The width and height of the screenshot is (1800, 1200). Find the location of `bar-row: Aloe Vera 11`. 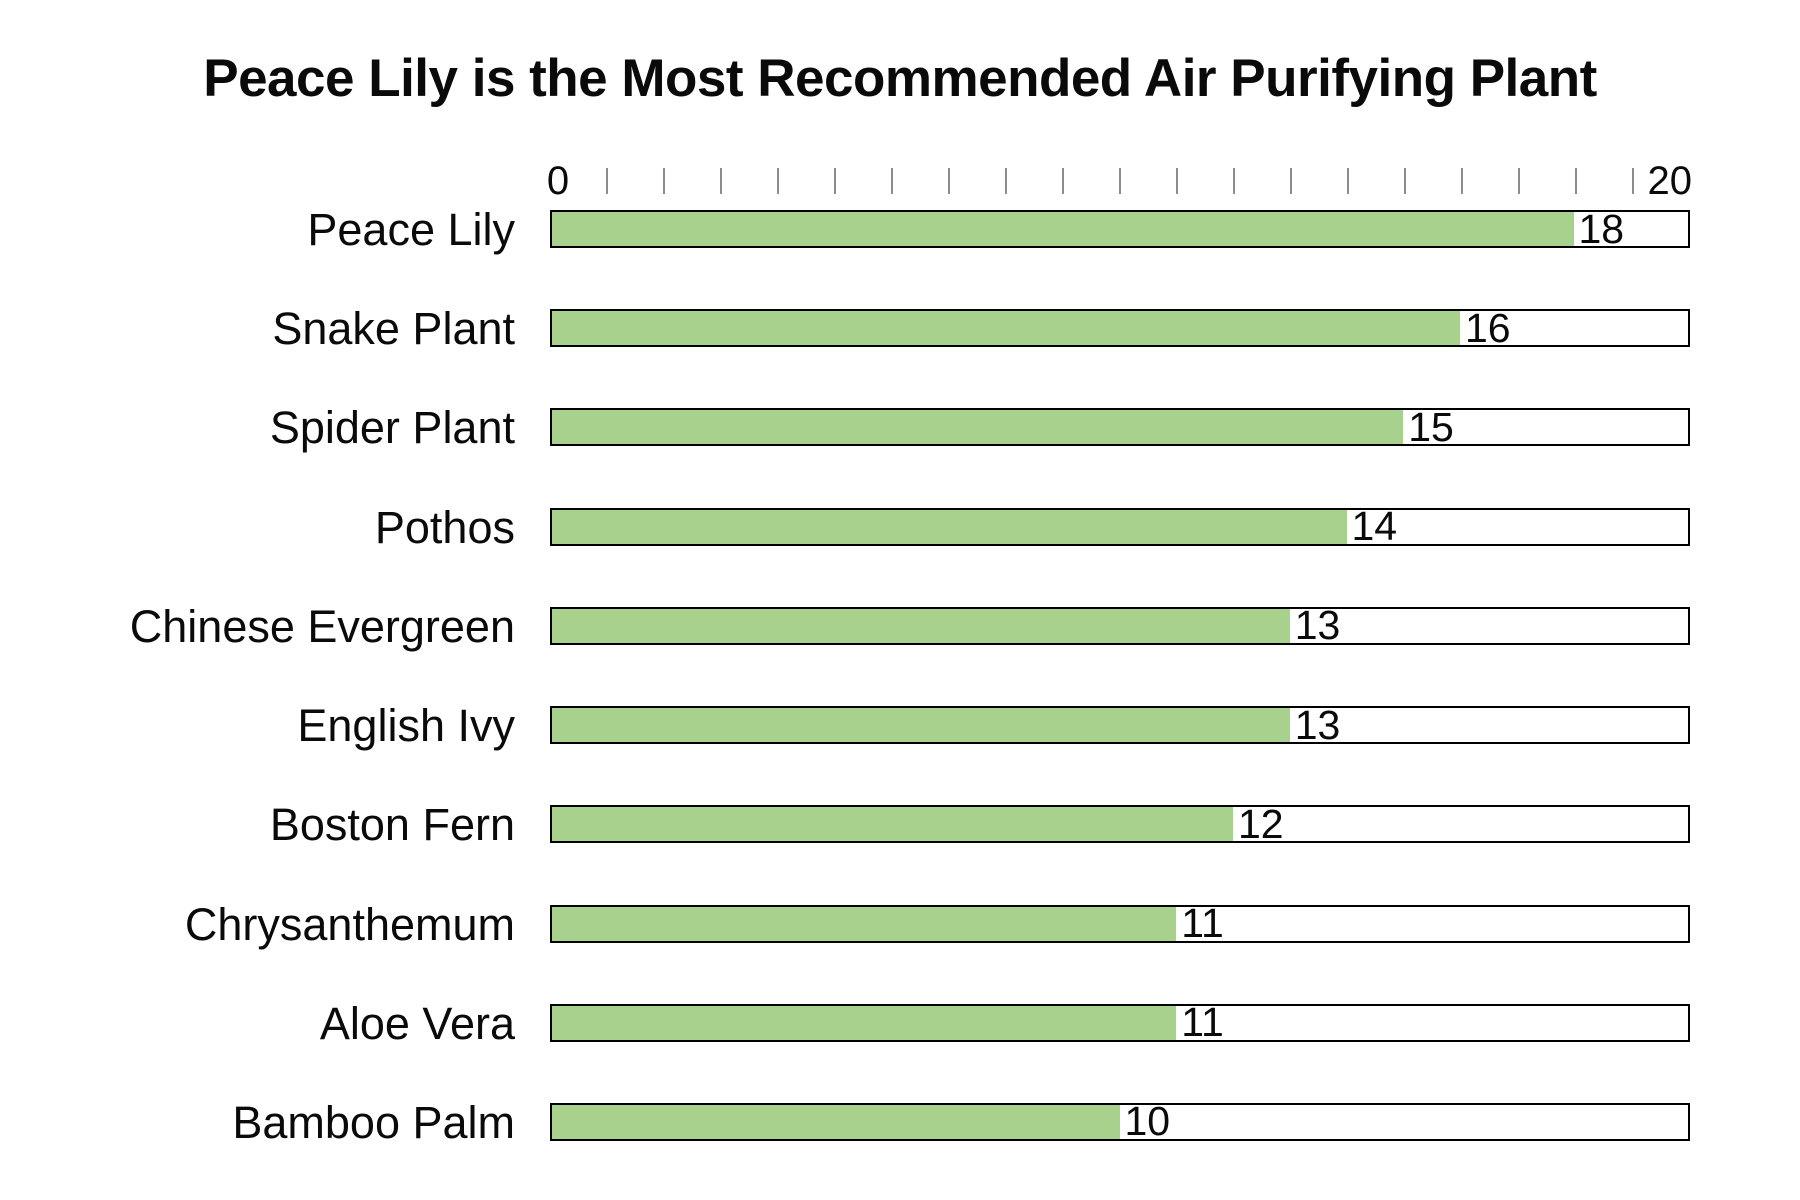

bar-row: Aloe Vera 11 is located at coordinates (900, 1023).